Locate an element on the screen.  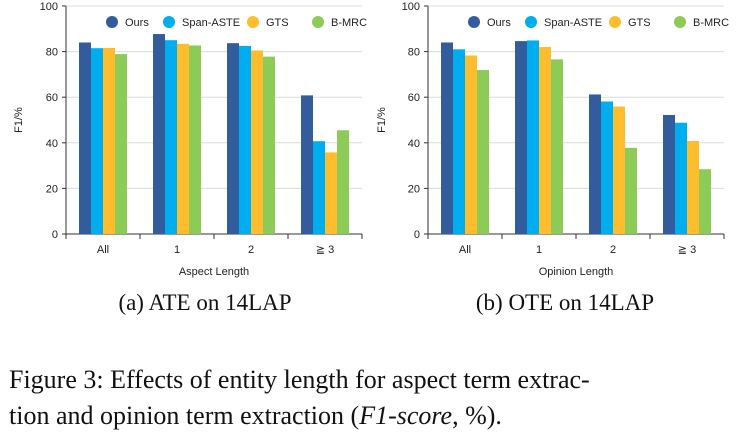
figure-caption-line2-post: , %). is located at coordinates (477, 415).